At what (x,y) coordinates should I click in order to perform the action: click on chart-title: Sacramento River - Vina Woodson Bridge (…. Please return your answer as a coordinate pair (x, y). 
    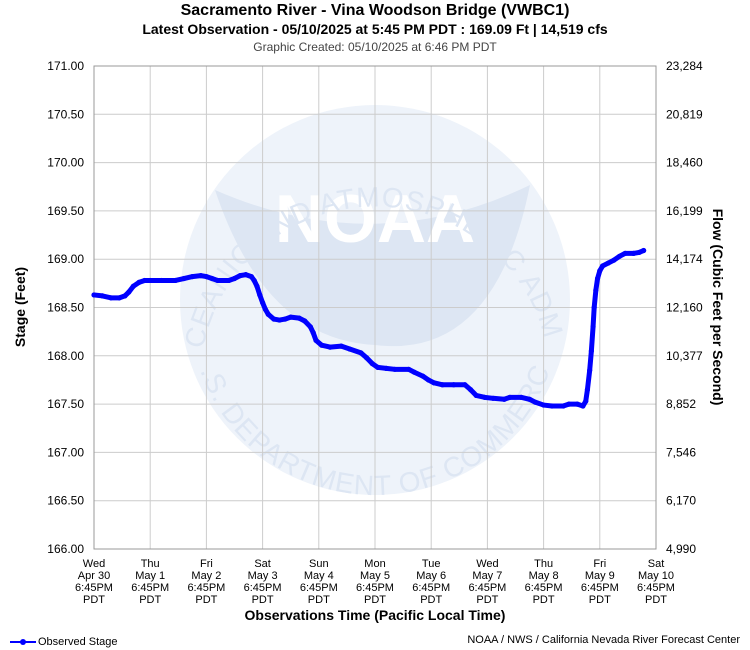
    Looking at the image, I should click on (375, 10).